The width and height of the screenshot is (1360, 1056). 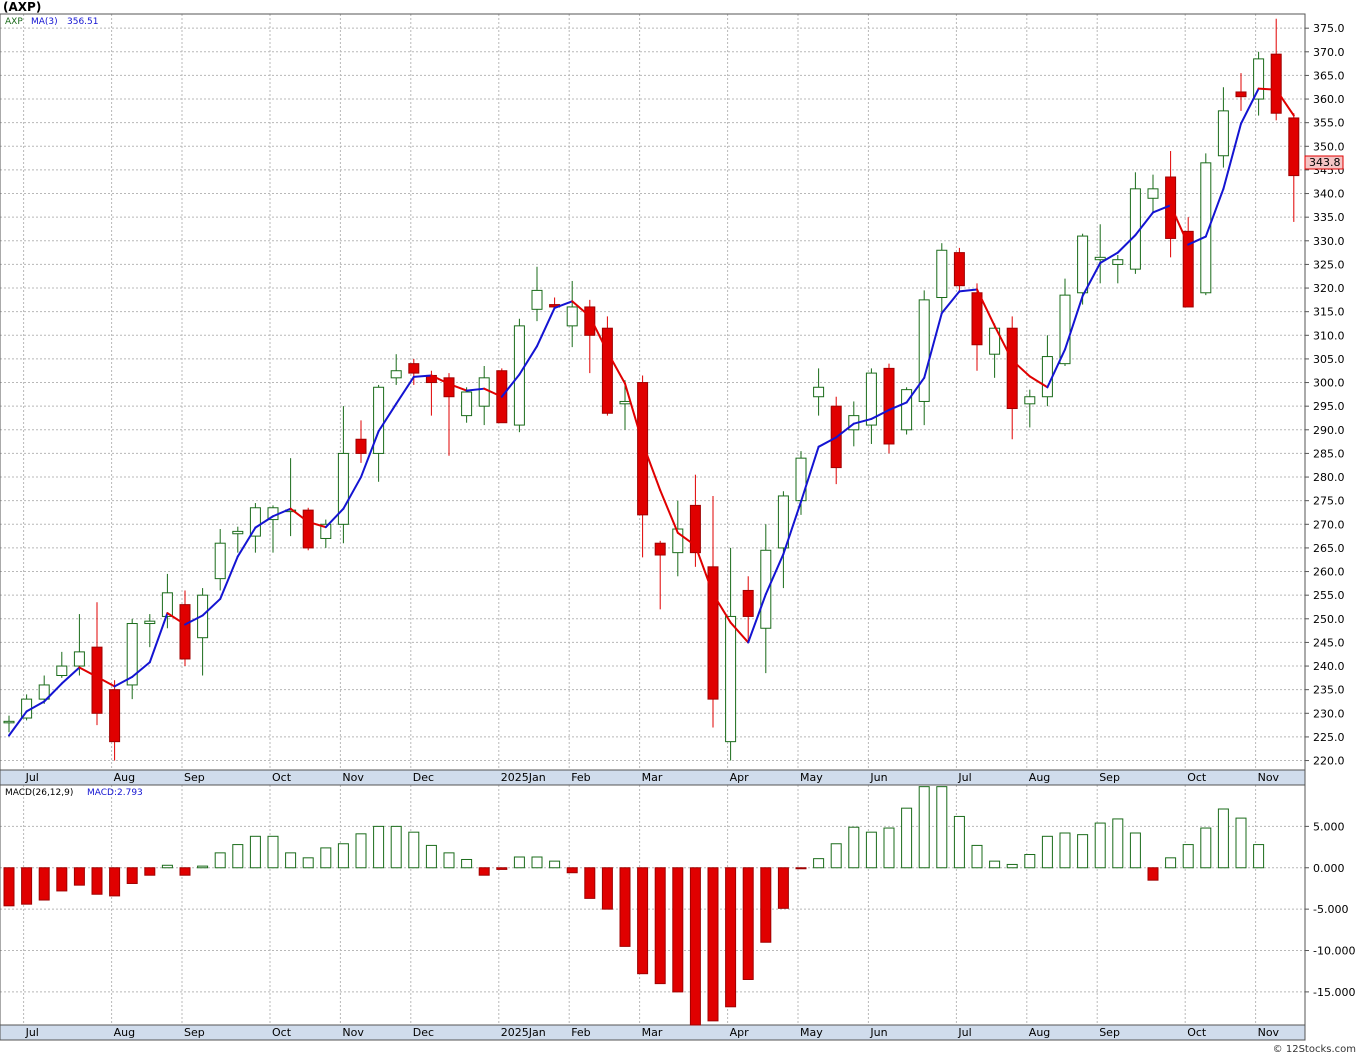 I want to click on macd-y-tick-label: -5.000, so click(x=1330, y=909).